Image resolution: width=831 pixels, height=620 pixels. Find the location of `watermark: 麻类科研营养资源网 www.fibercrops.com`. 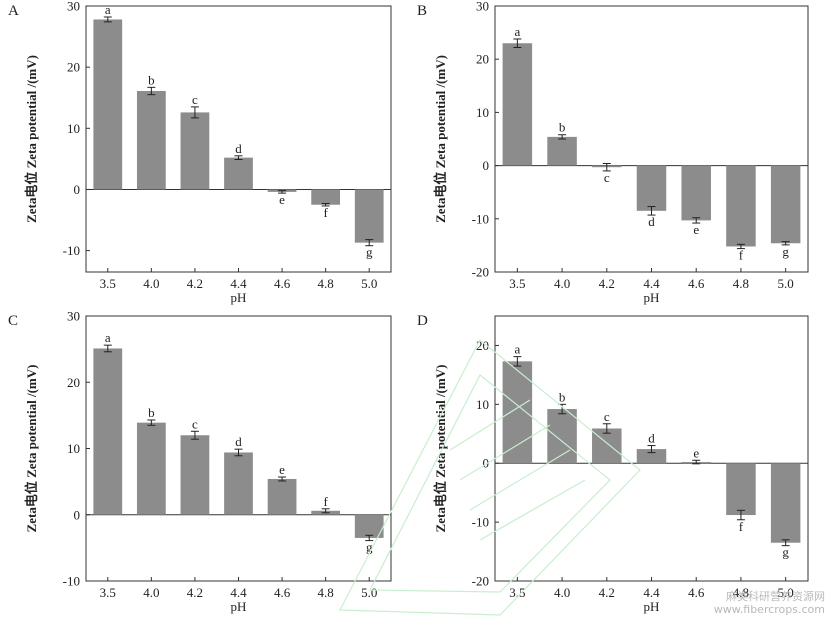

watermark: 麻类科研营养资源网 www.fibercrops.com is located at coordinates (769, 603).